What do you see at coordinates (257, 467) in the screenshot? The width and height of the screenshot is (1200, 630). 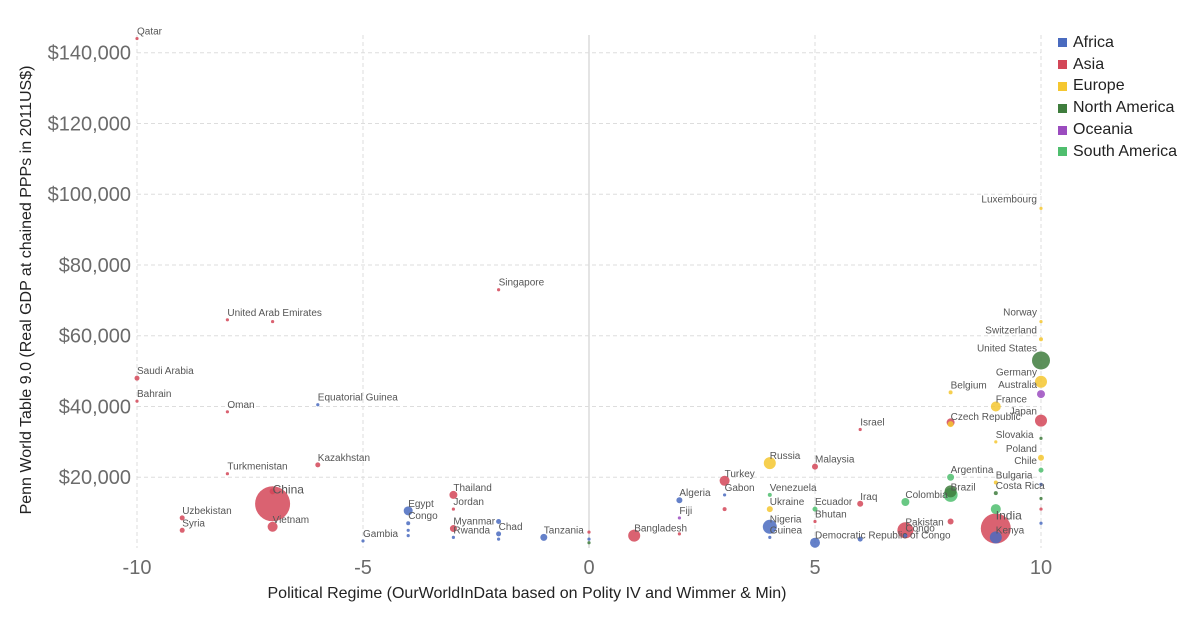 I see `point-label: Turkmenistan` at bounding box center [257, 467].